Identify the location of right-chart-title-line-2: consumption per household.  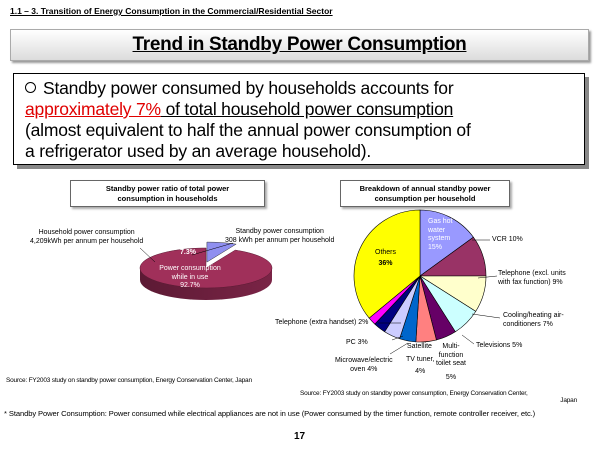
(425, 198).